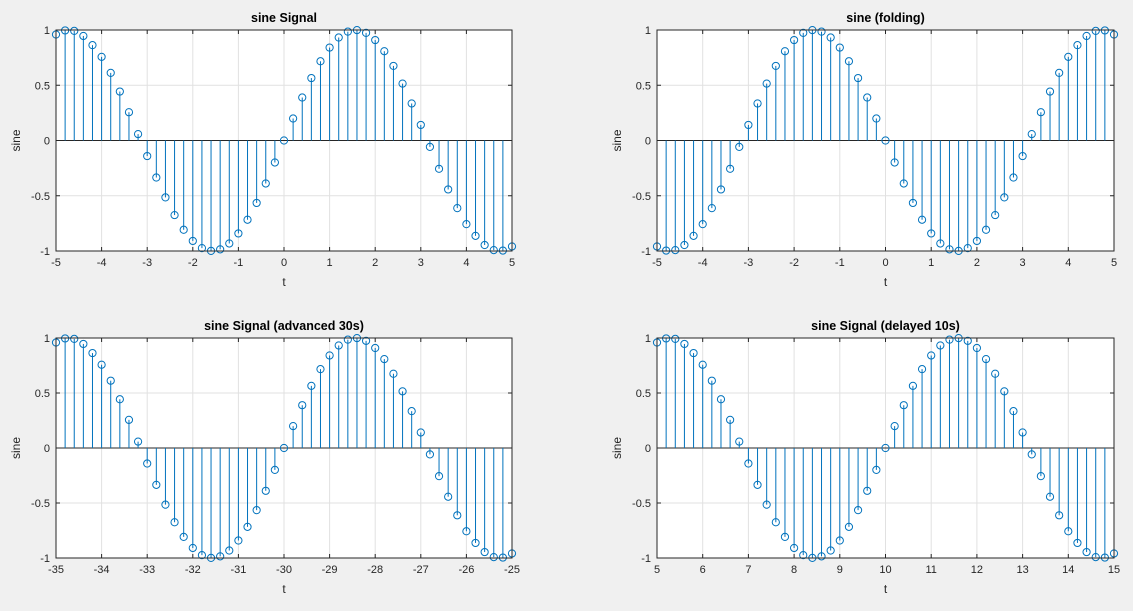  What do you see at coordinates (284, 263) in the screenshot?
I see `x-tick-label: 0` at bounding box center [284, 263].